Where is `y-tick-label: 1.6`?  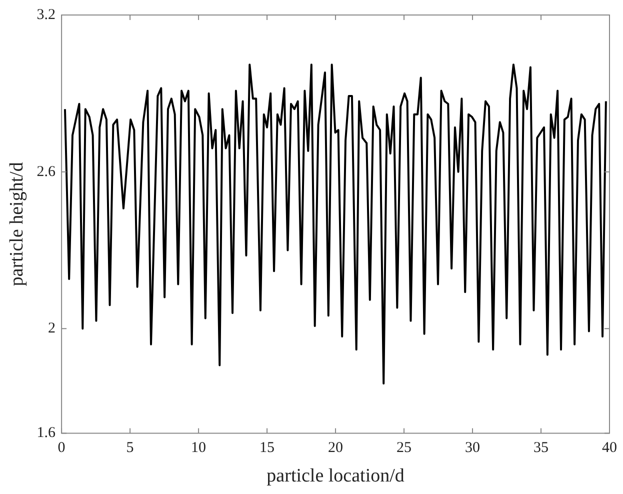 y-tick-label: 1.6 is located at coordinates (46, 433).